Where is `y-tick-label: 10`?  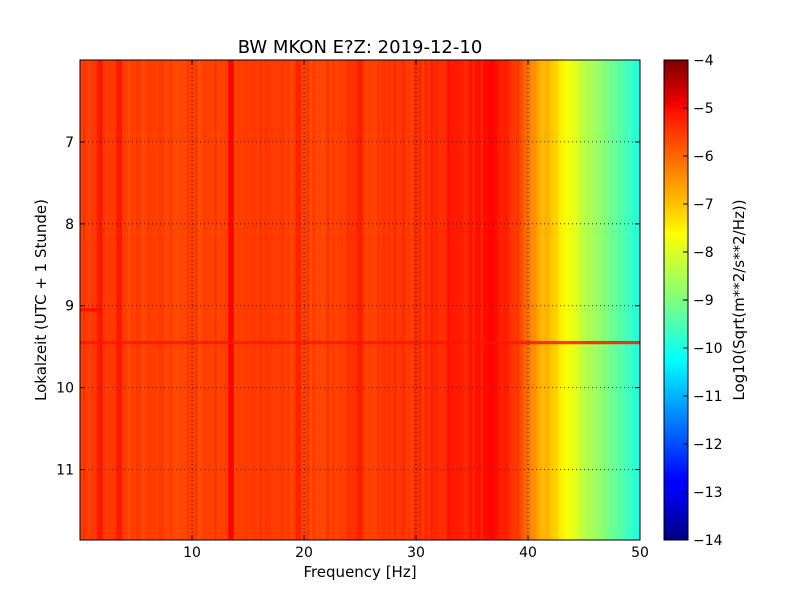 y-tick-label: 10 is located at coordinates (65, 389).